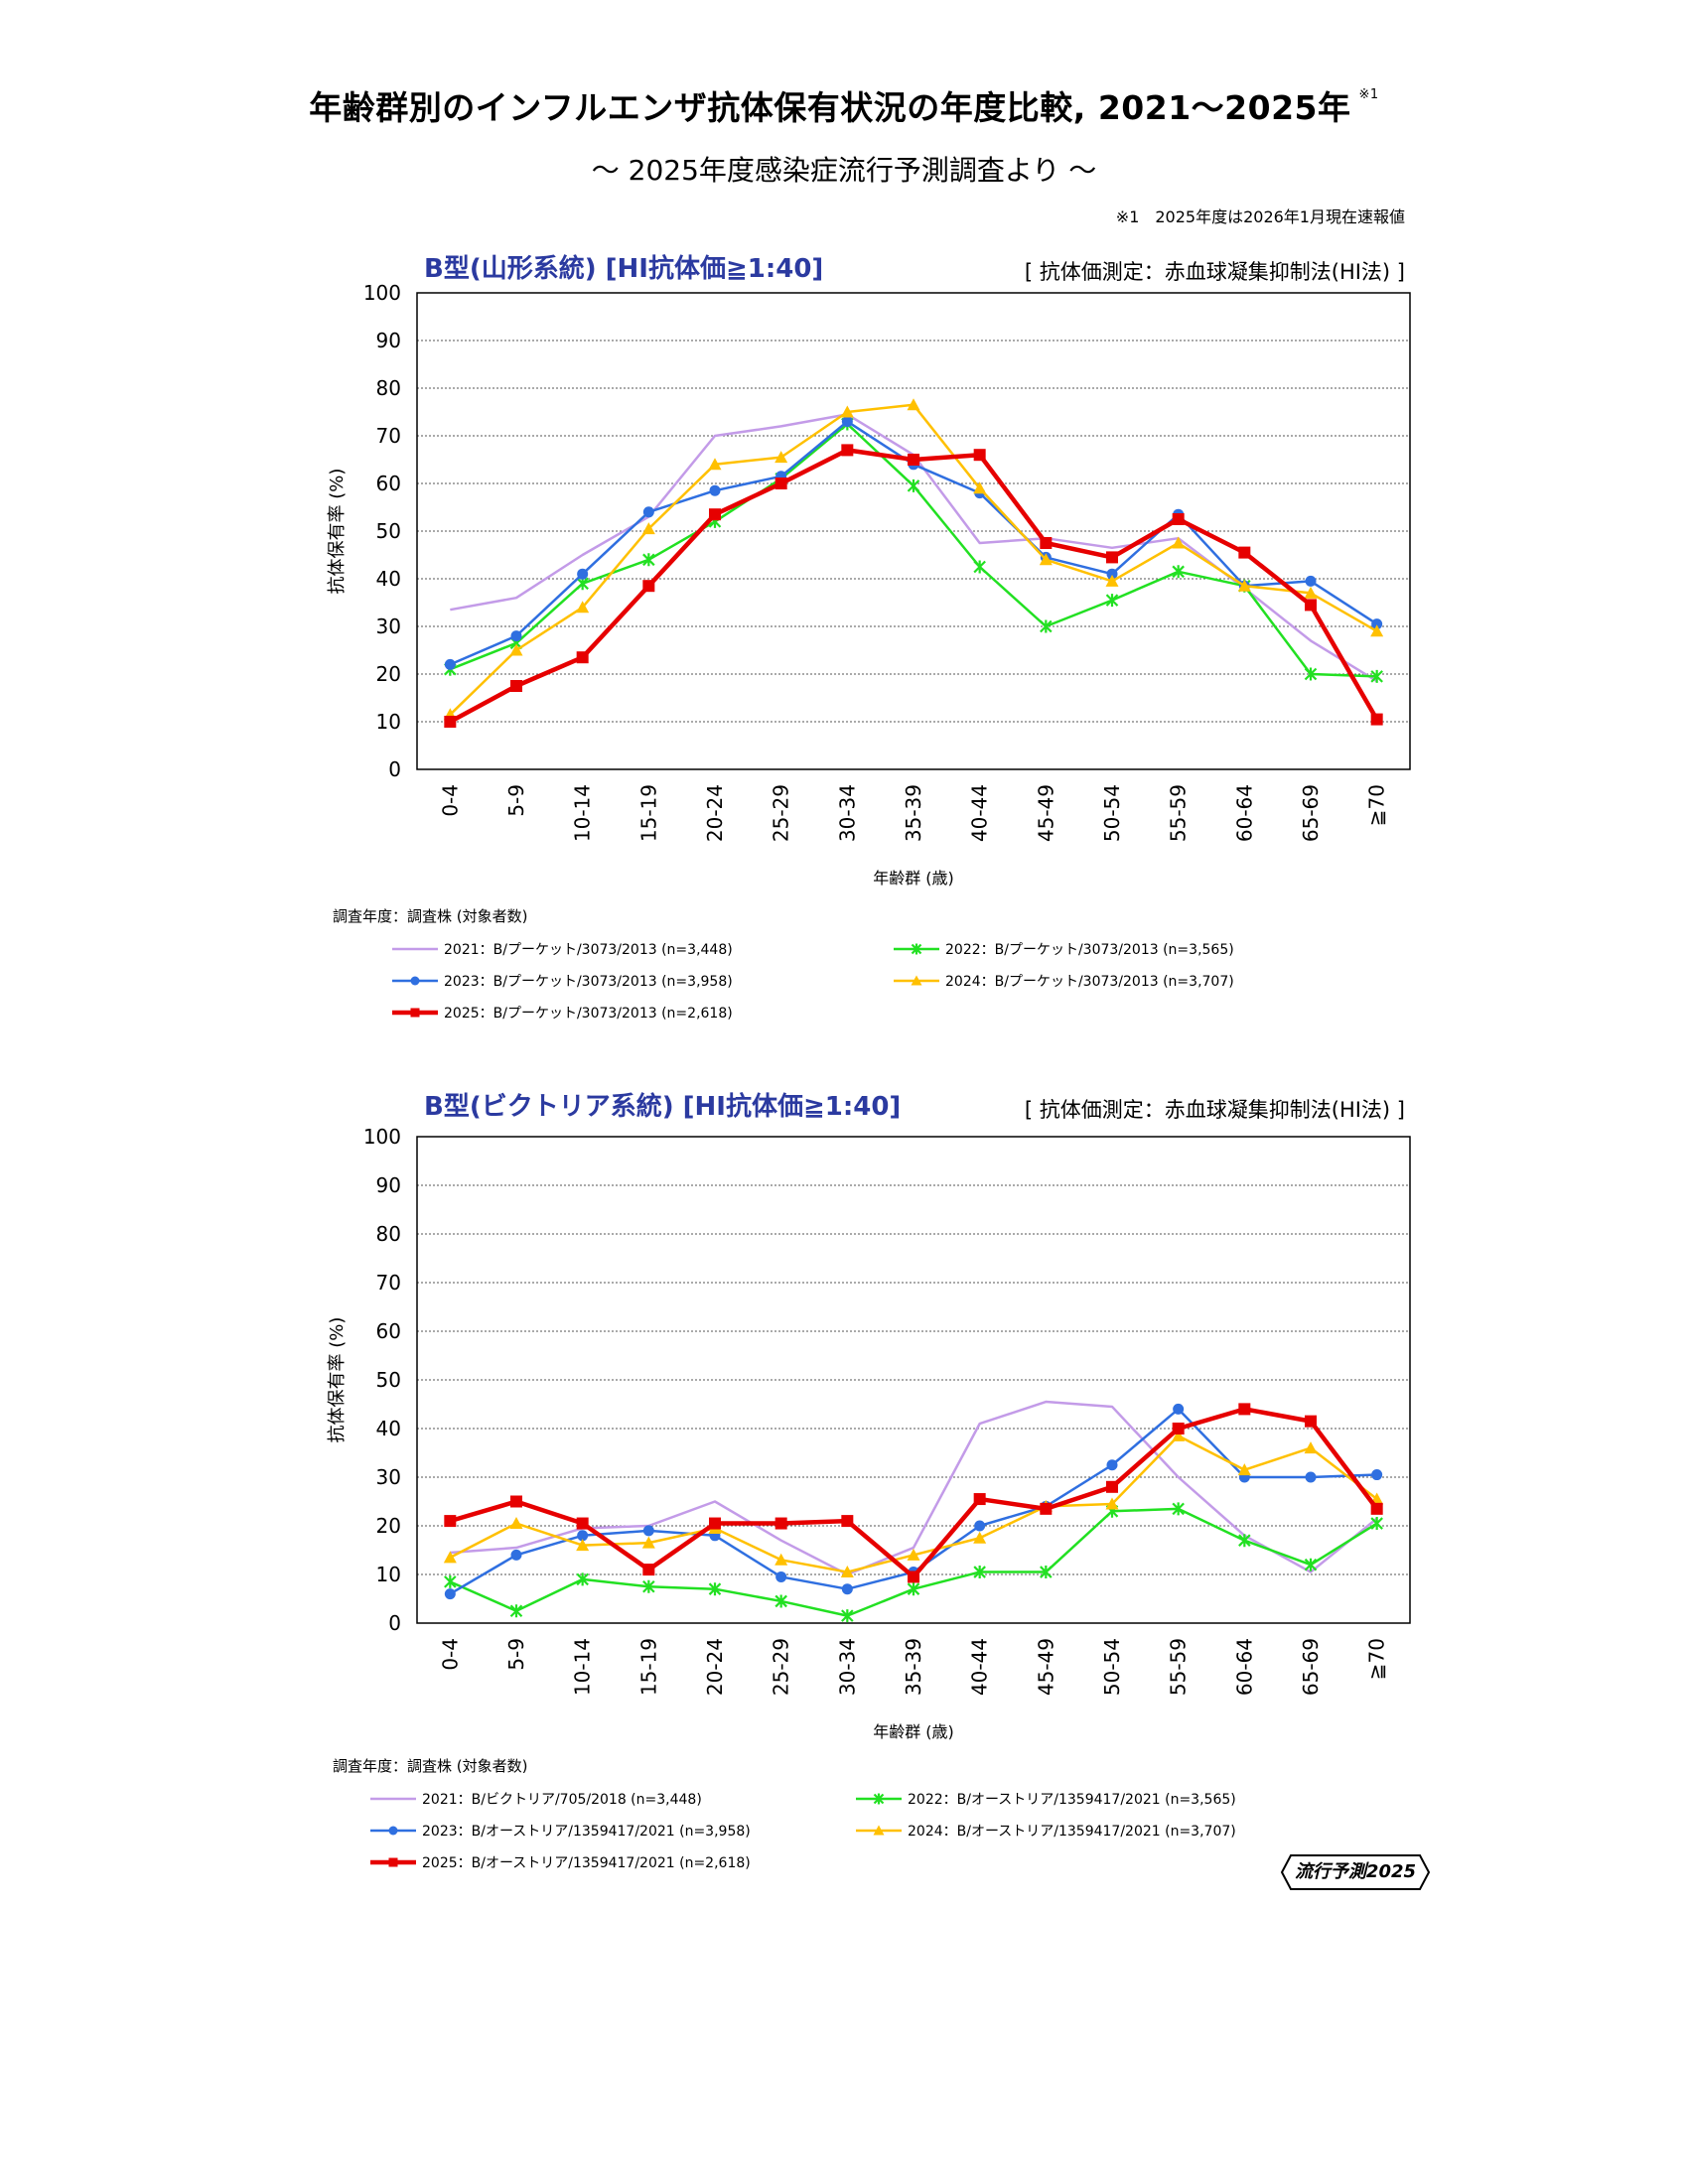  I want to click on chart2-method-note: [ 抗体価測定：赤血球凝集抑制法(HI法) ], so click(1214, 1110).